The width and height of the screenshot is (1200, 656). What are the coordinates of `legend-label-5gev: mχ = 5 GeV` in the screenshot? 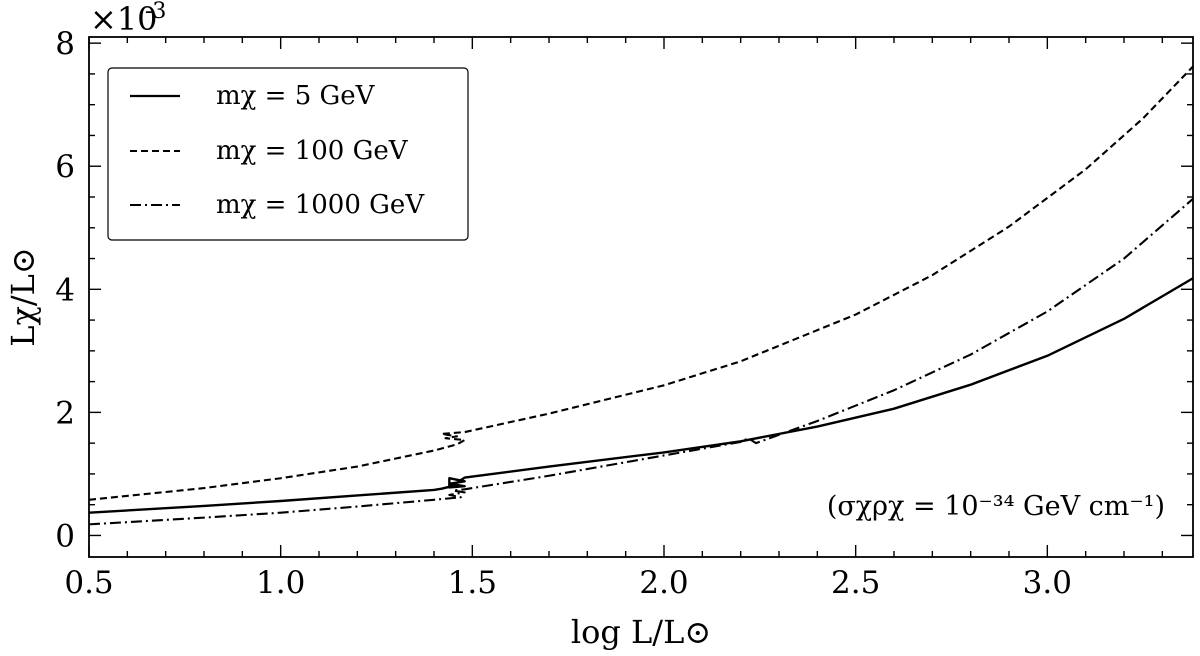 It's located at (296, 96).